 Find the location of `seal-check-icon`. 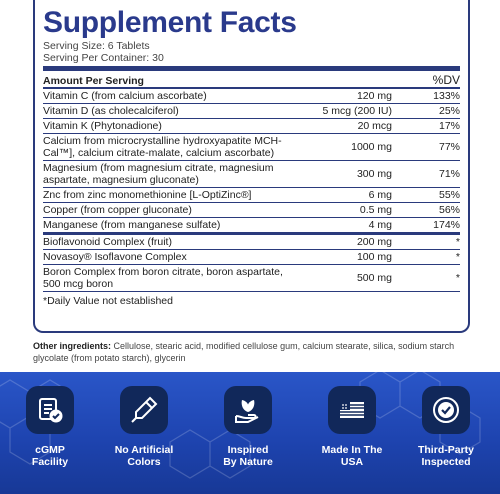

seal-check-icon is located at coordinates (446, 410).